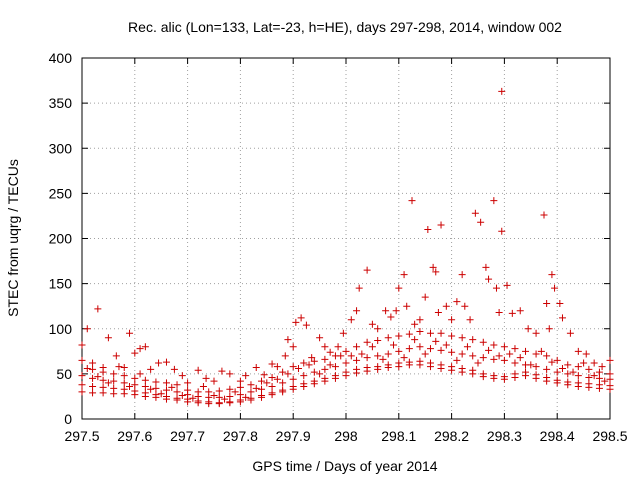 Image resolution: width=640 pixels, height=480 pixels. I want to click on x-tick-label: 298, so click(346, 436).